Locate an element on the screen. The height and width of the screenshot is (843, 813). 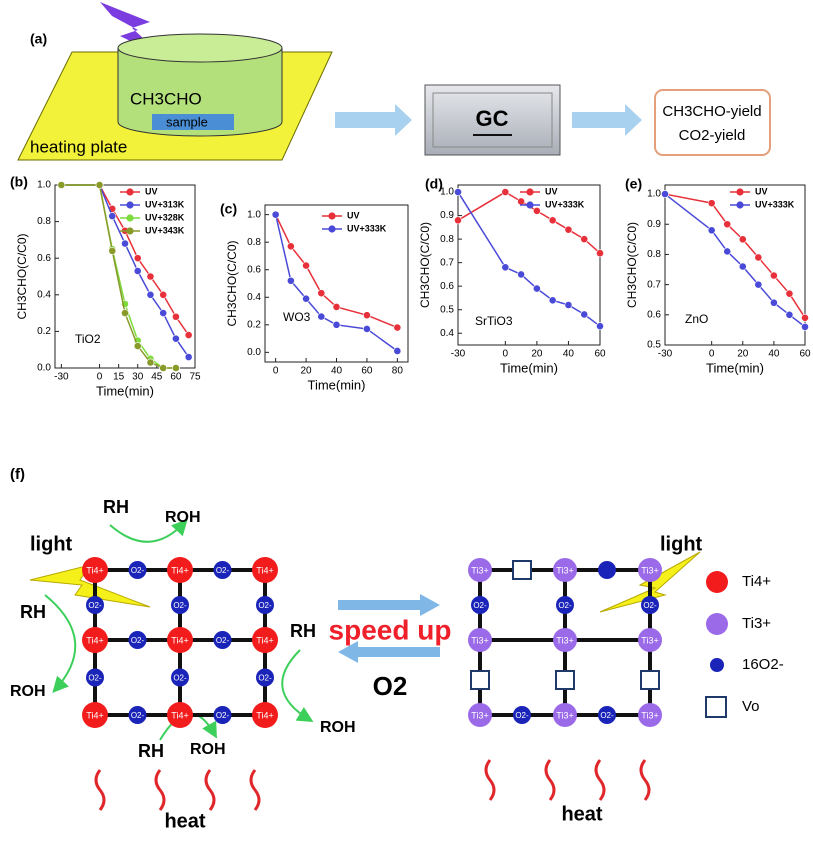
y-tick-label: 0.8 is located at coordinates (254, 242).